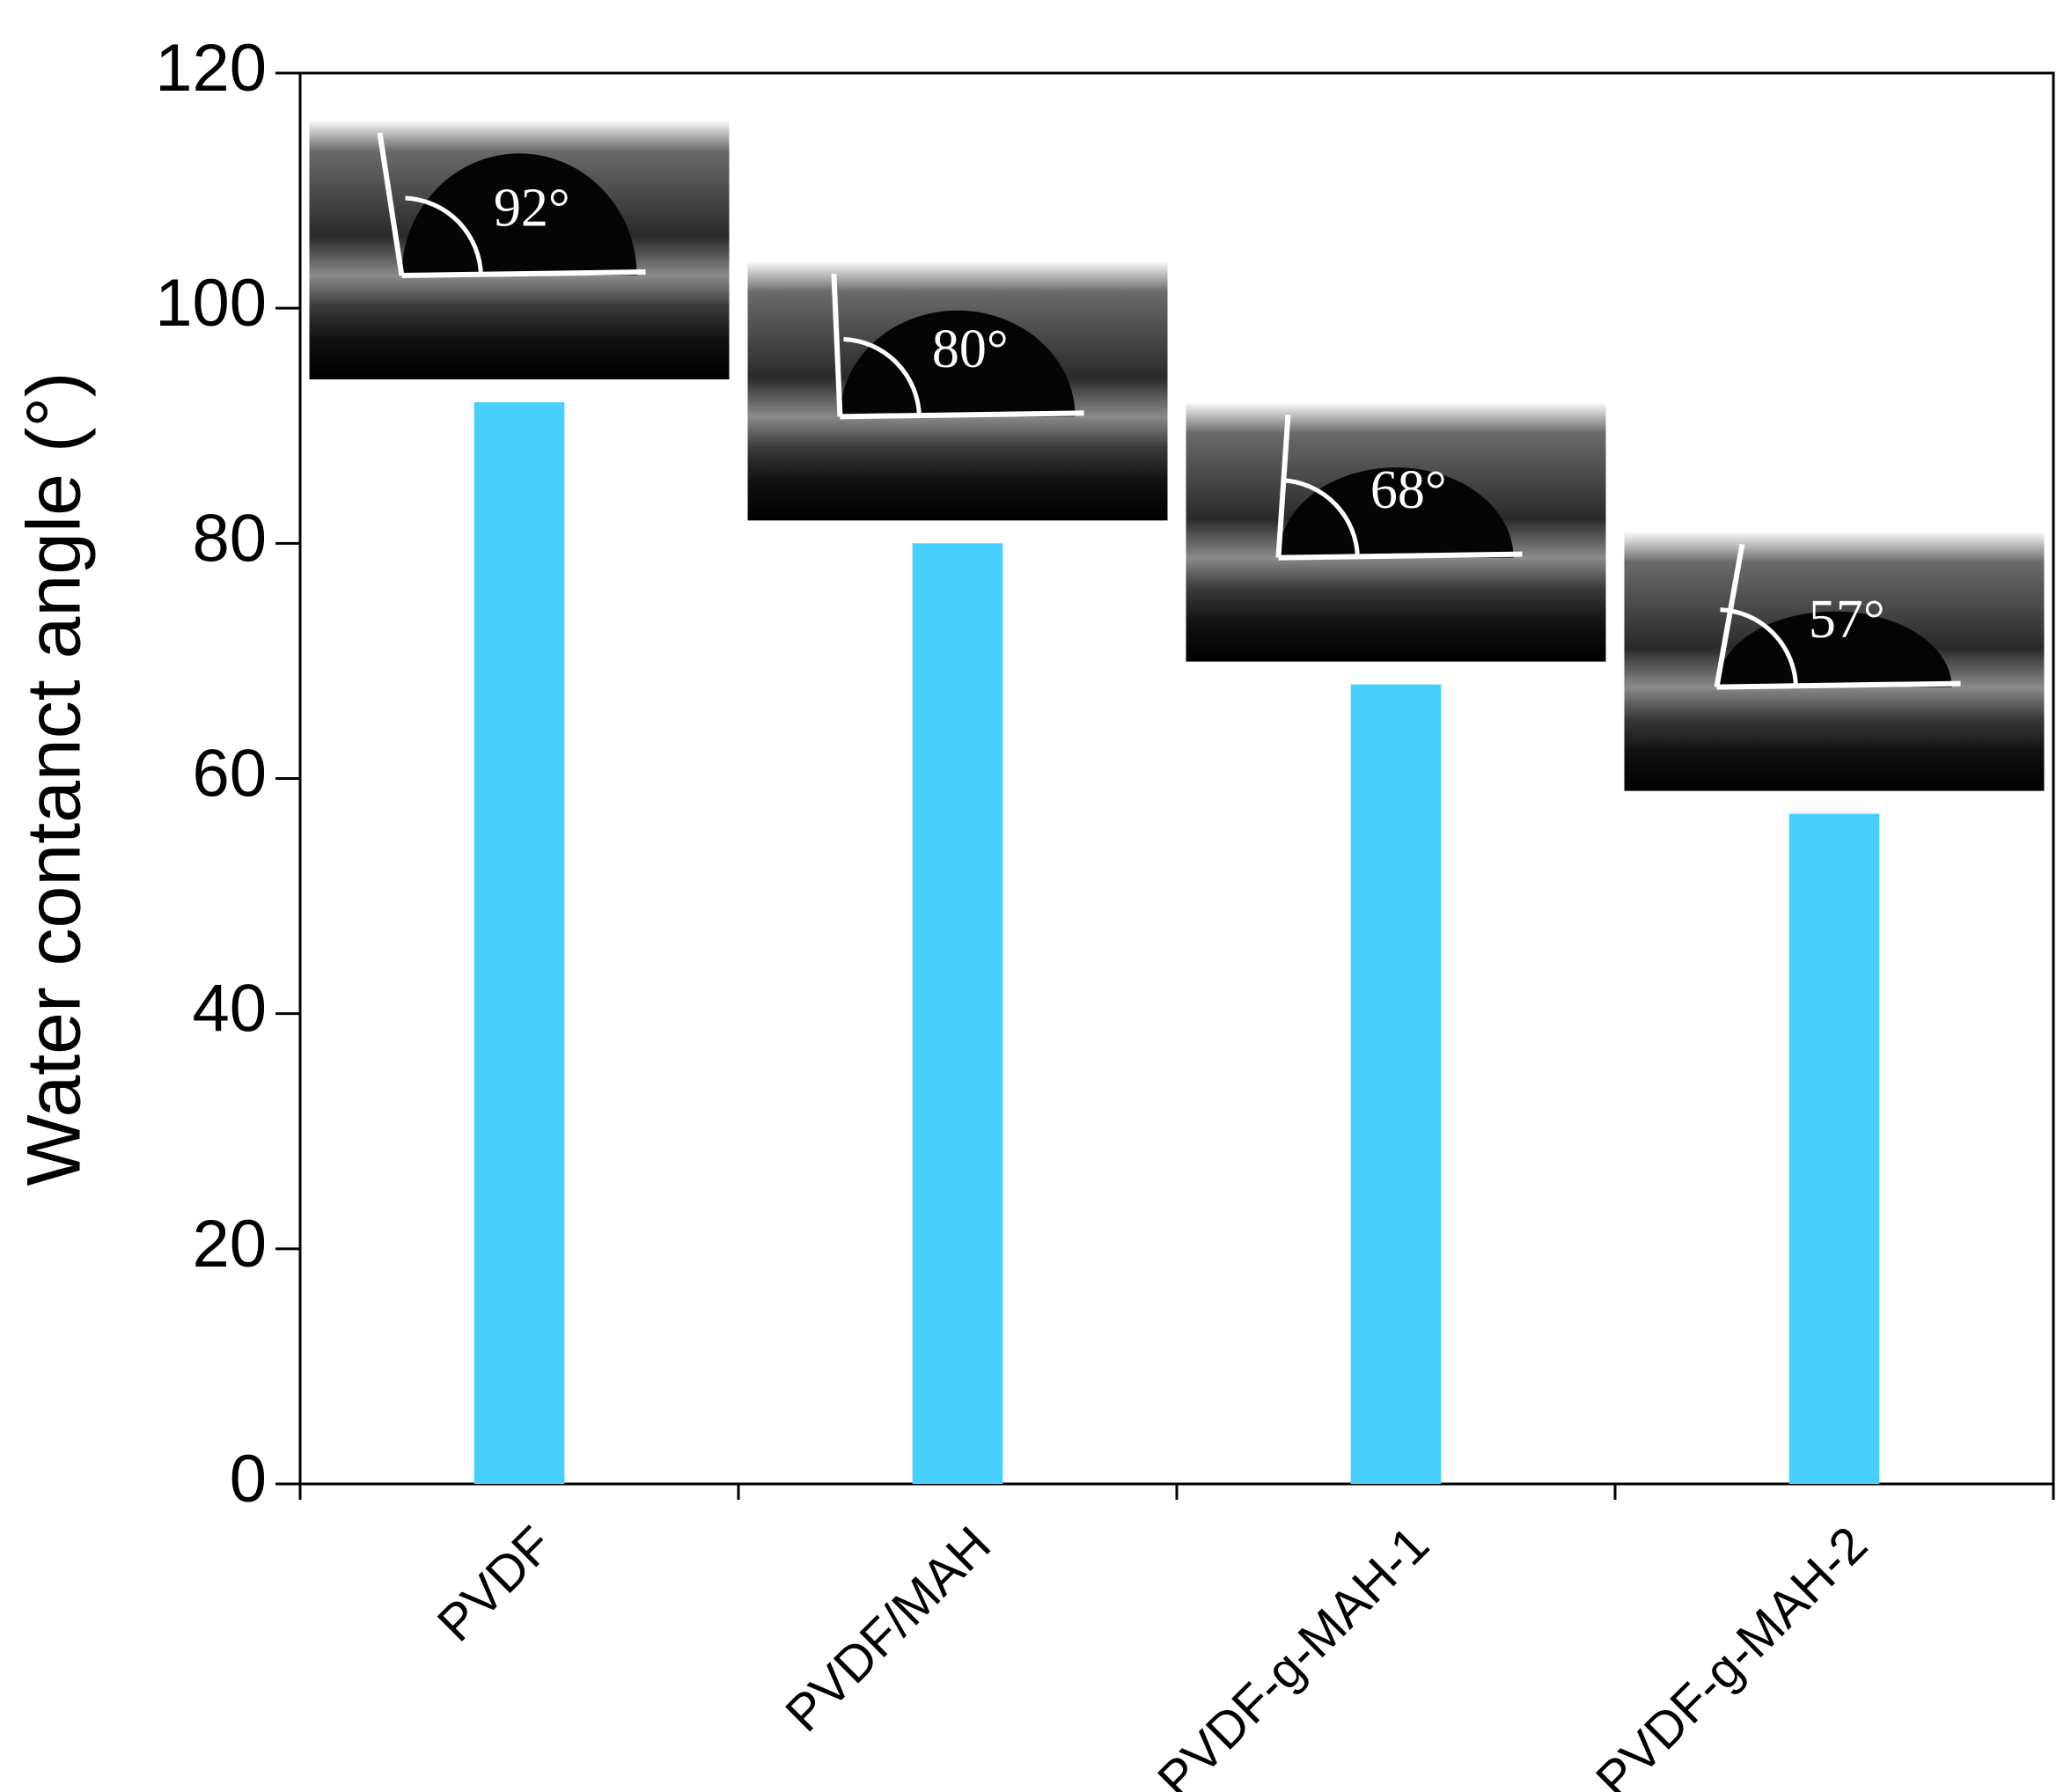 The width and height of the screenshot is (2071, 1792). I want to click on y-tick-label: 20, so click(229, 1244).